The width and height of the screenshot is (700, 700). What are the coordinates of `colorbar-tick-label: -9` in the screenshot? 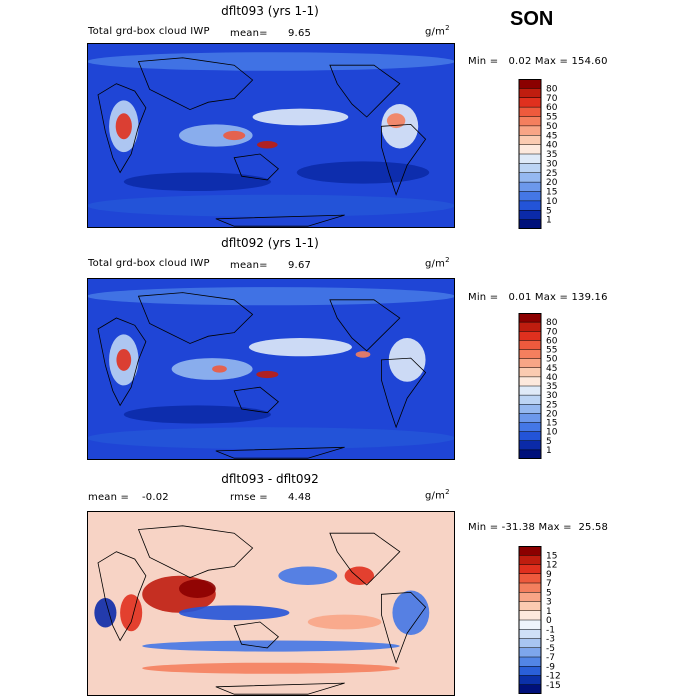 It's located at (550, 667).